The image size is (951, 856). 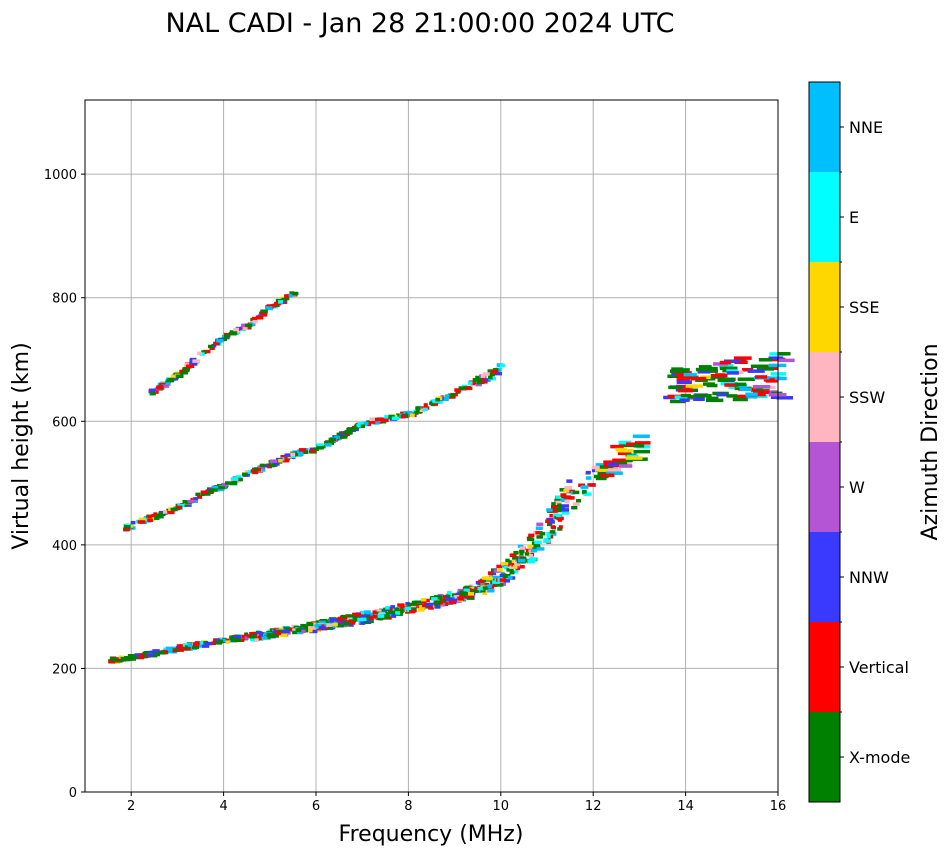 I want to click on x-tick-label: 4, so click(x=223, y=806).